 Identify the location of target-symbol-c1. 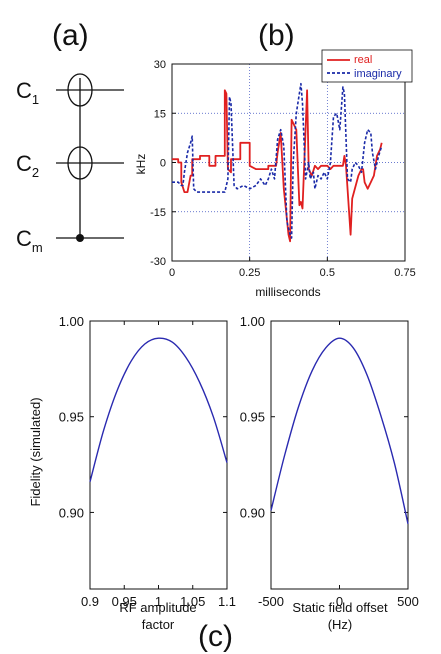
(80, 90).